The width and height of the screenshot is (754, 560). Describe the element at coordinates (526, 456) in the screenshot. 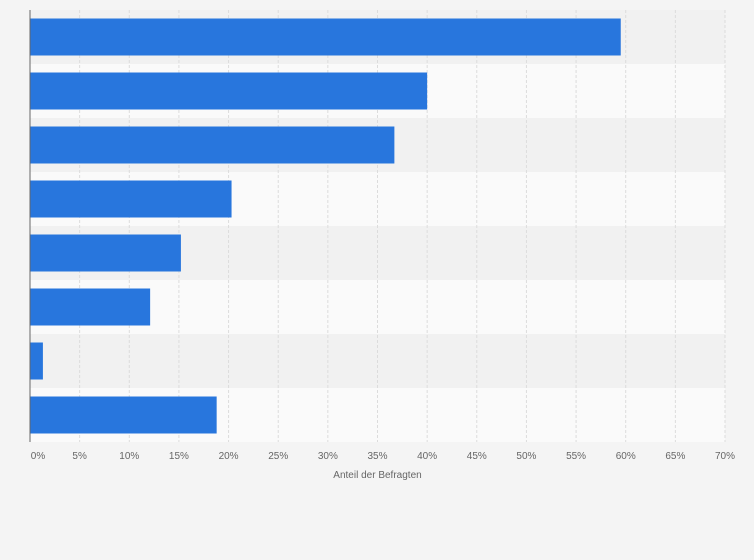

I see `x-tick-label: 50%` at that location.